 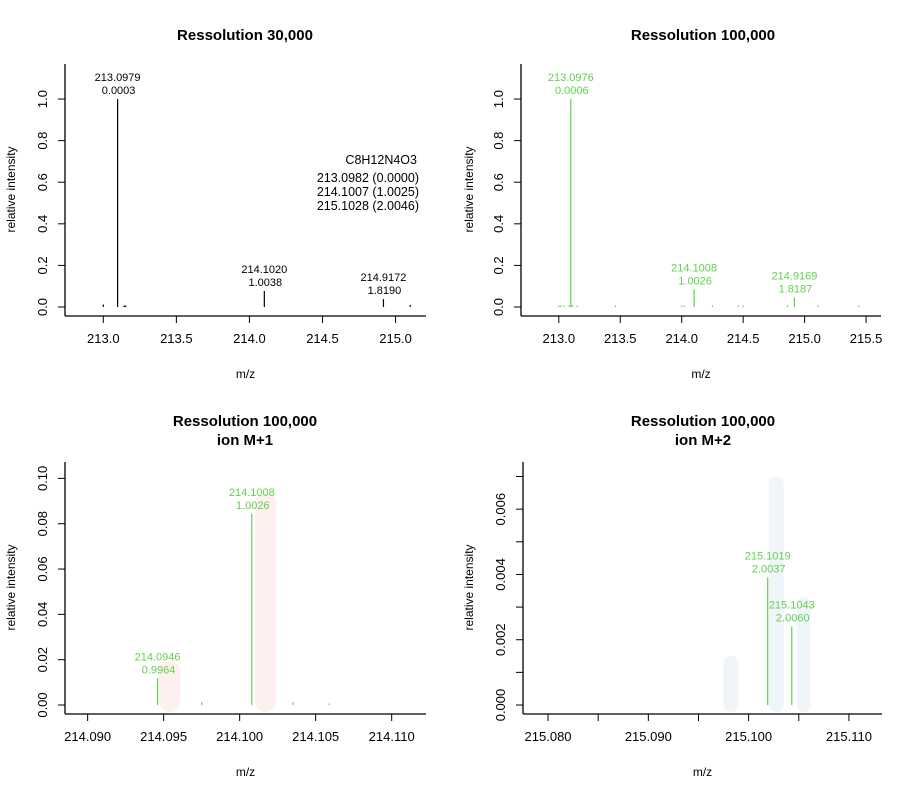 What do you see at coordinates (42, 659) in the screenshot?
I see `y-tick-label: 0.02` at bounding box center [42, 659].